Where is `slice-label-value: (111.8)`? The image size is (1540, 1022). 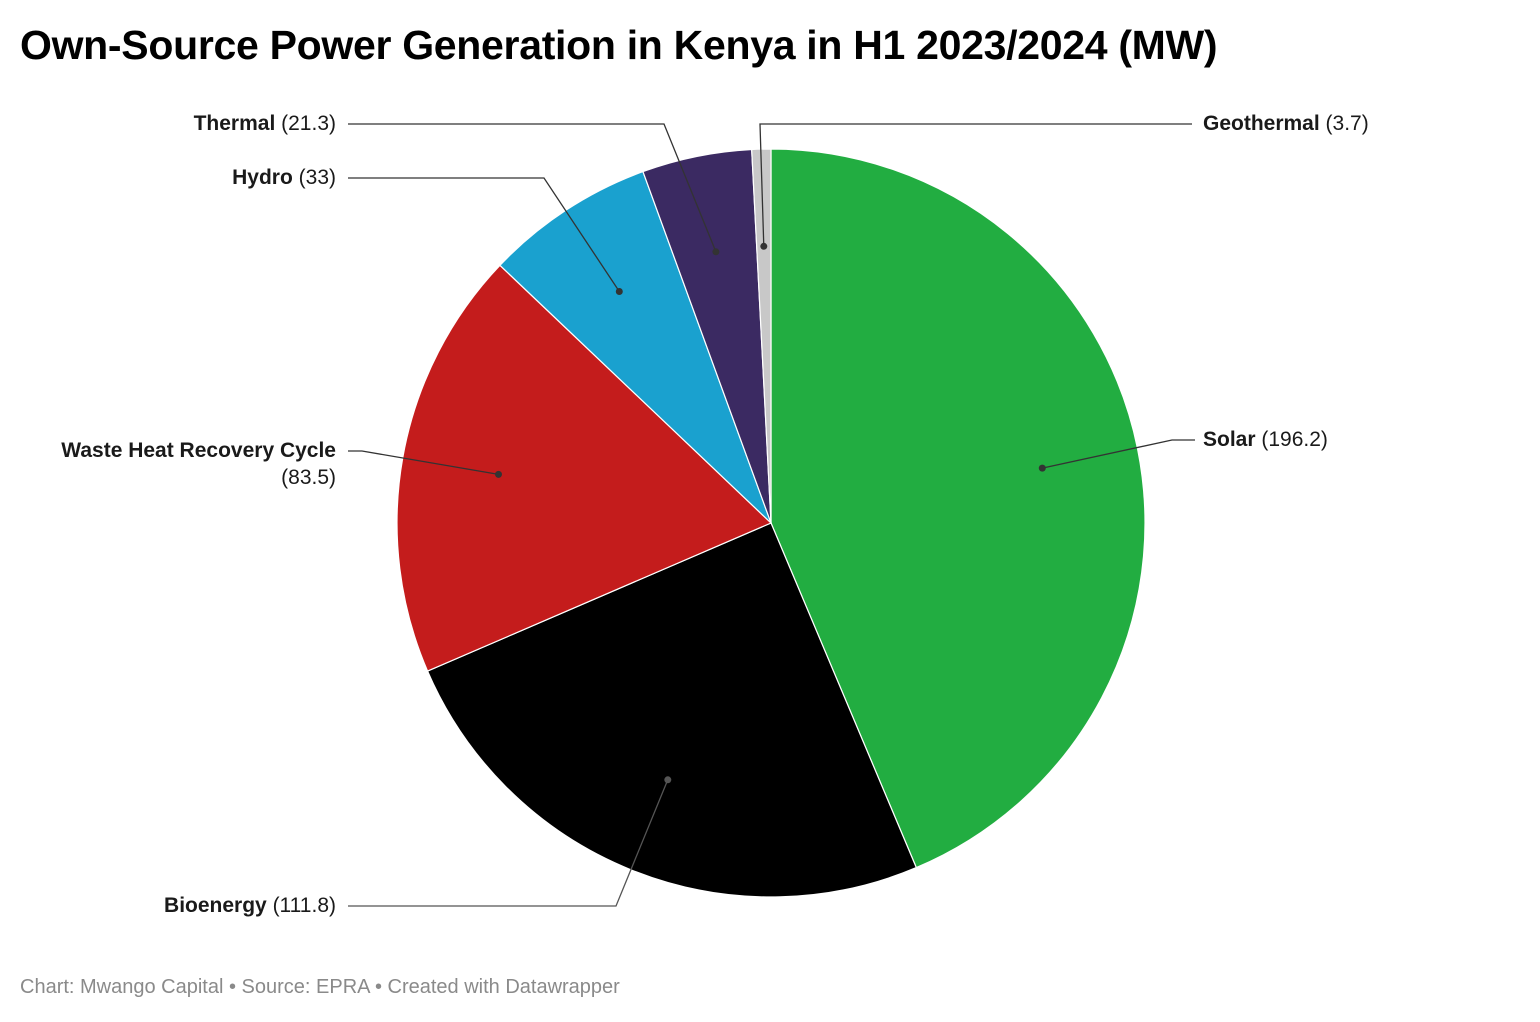 slice-label-value: (111.8) is located at coordinates (301, 905).